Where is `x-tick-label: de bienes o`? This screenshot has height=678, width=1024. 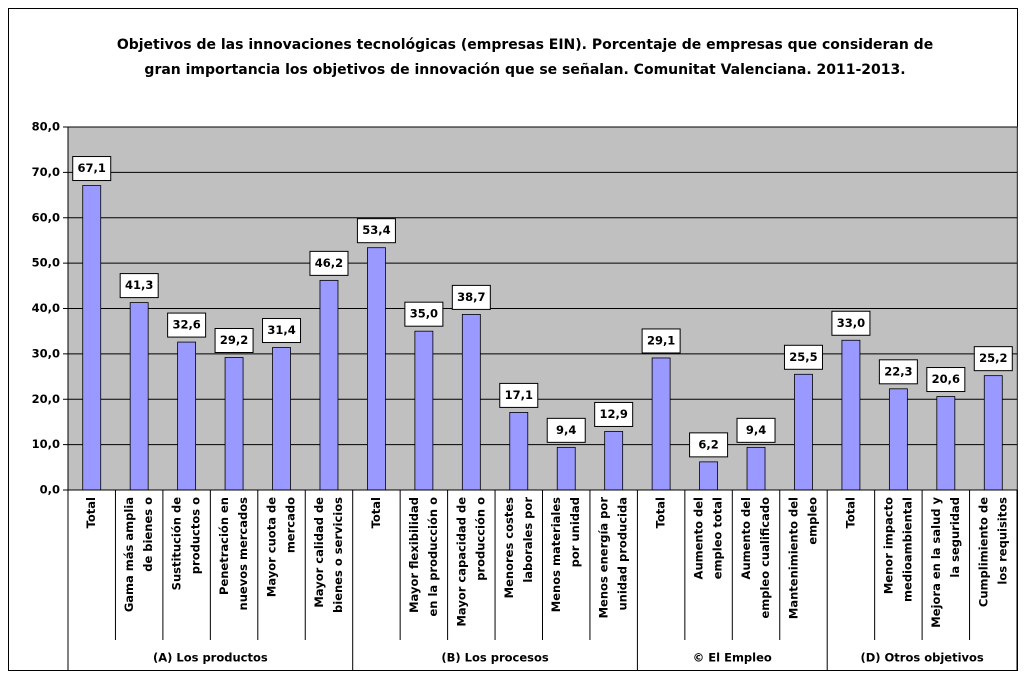 x-tick-label: de bienes o is located at coordinates (148, 534).